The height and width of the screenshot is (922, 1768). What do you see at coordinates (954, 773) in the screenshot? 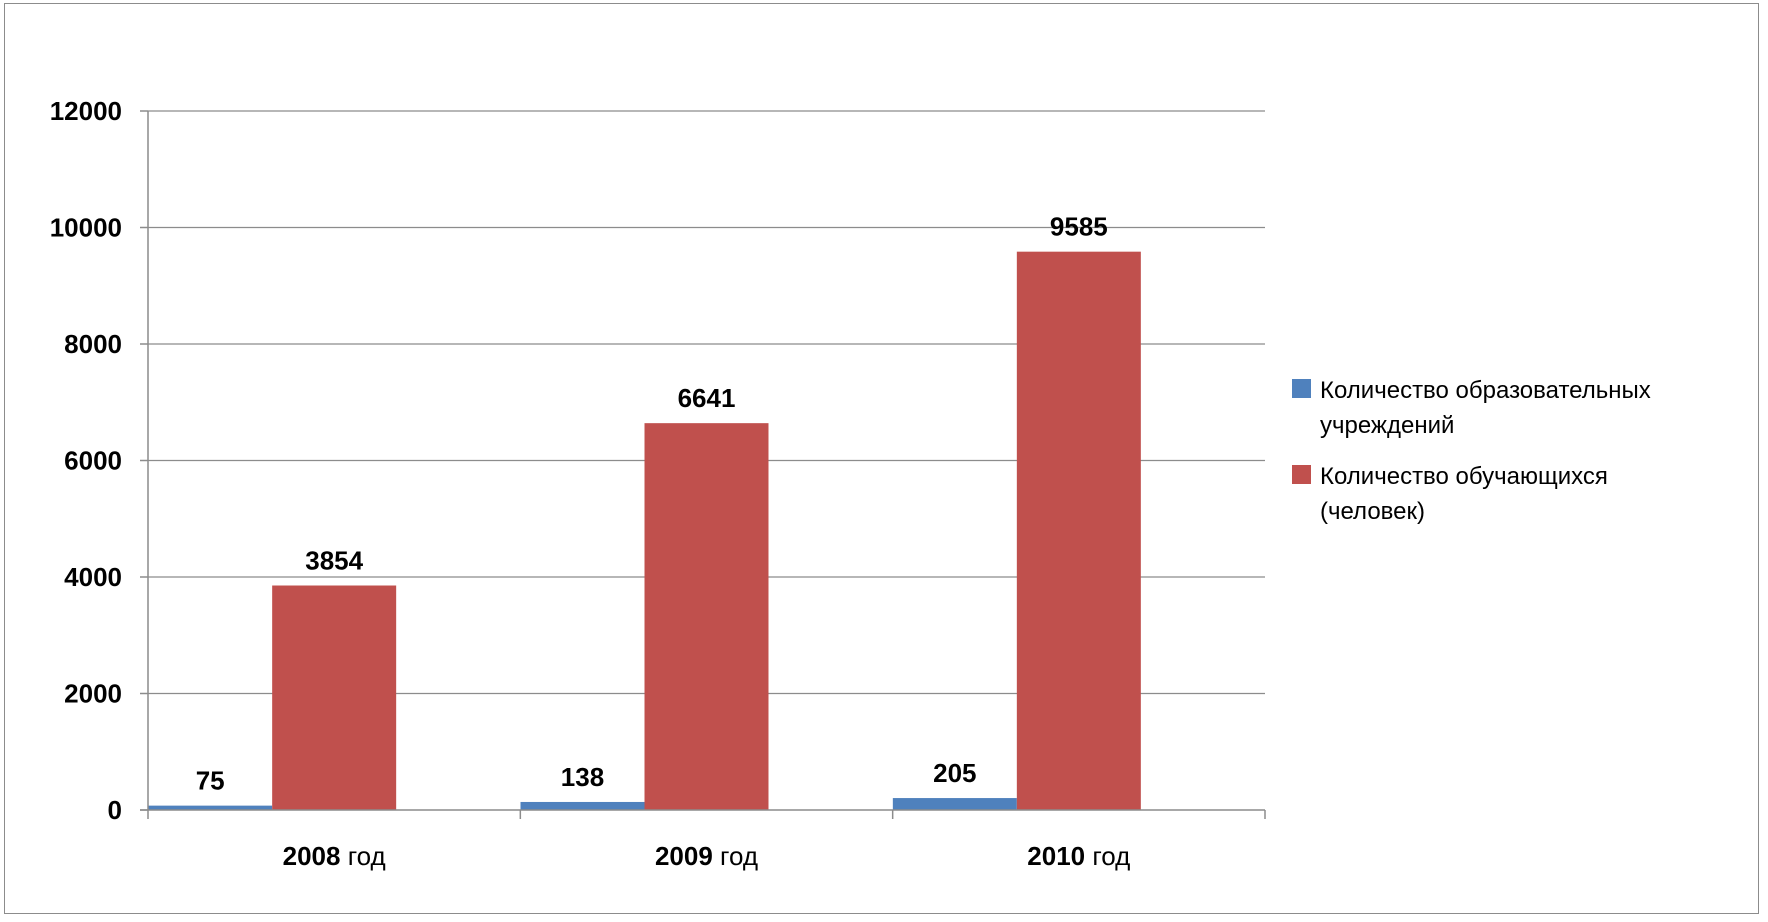
I see `data-label: 205` at bounding box center [954, 773].